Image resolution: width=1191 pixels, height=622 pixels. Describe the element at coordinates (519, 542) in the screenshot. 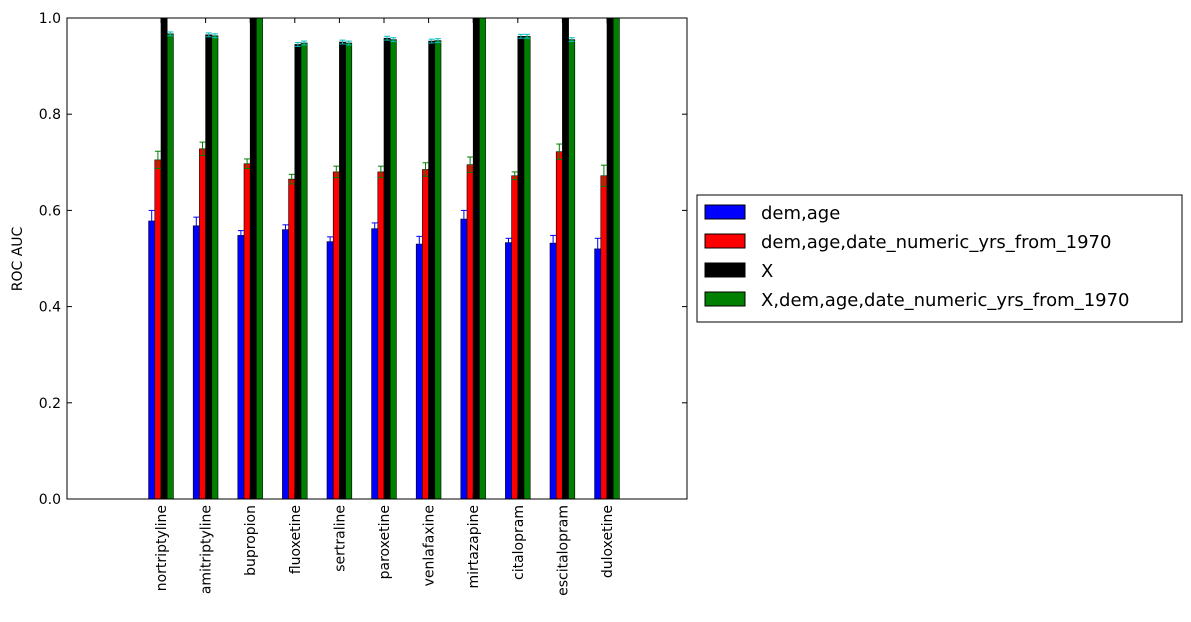

I see `x-tick-label: citalopram` at that location.